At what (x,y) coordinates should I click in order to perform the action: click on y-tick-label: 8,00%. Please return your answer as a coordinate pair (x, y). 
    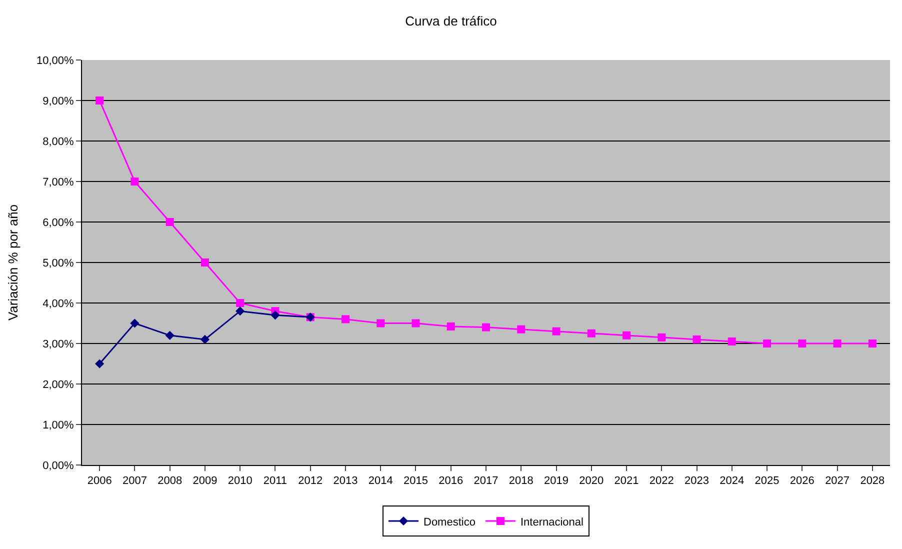
    Looking at the image, I should click on (58, 142).